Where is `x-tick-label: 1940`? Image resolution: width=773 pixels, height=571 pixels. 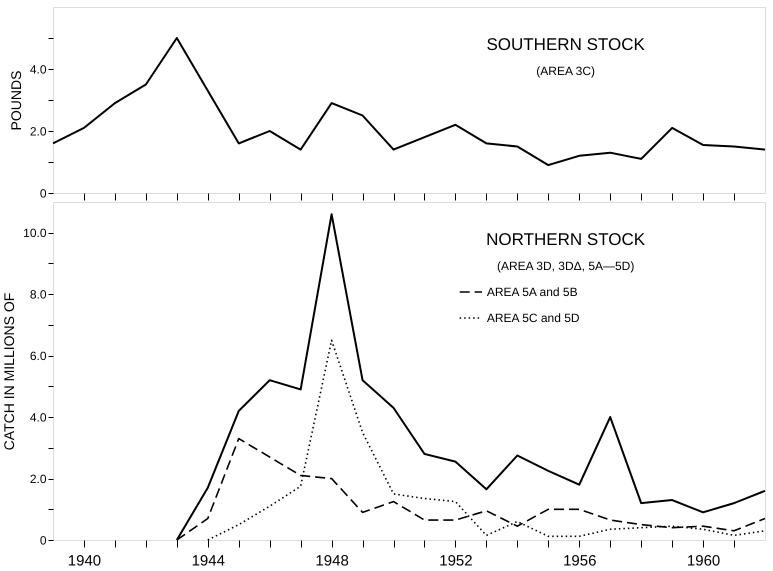
x-tick-label: 1940 is located at coordinates (85, 561).